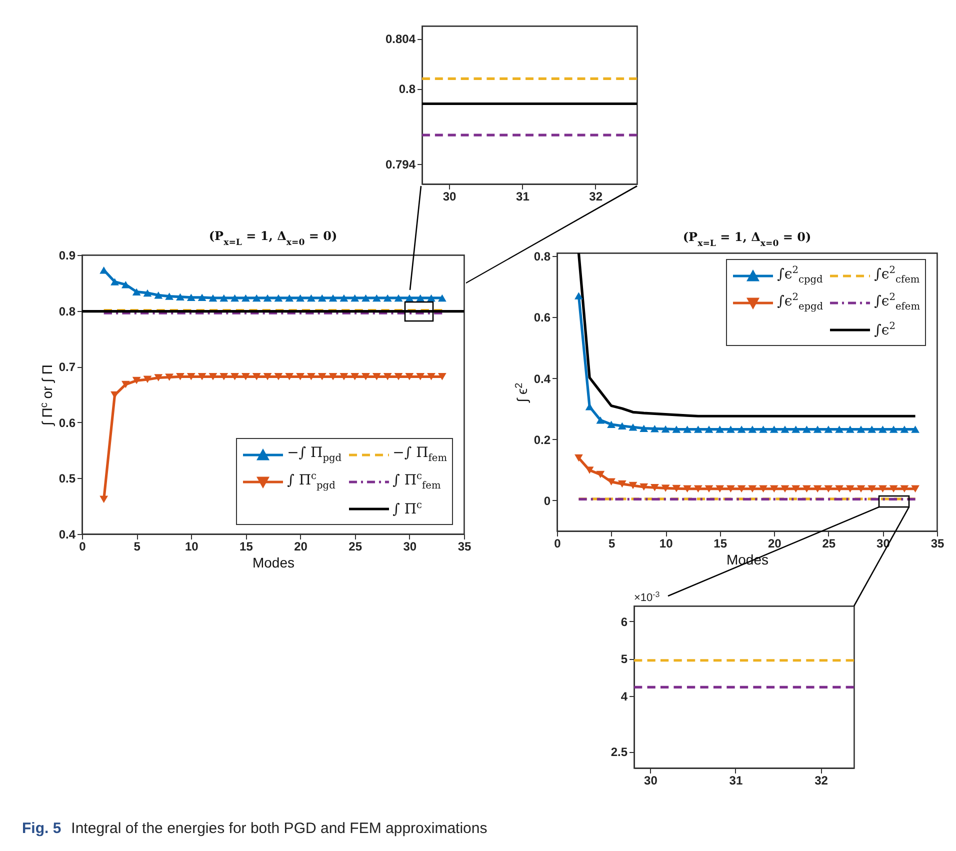 This screenshot has width=956, height=851. I want to click on x-tick-label: 15, so click(721, 543).